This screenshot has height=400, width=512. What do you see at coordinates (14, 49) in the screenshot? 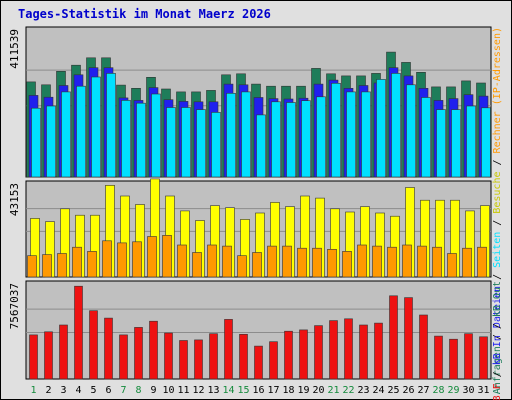
I see `panel-max-label: 411539` at bounding box center [14, 49].